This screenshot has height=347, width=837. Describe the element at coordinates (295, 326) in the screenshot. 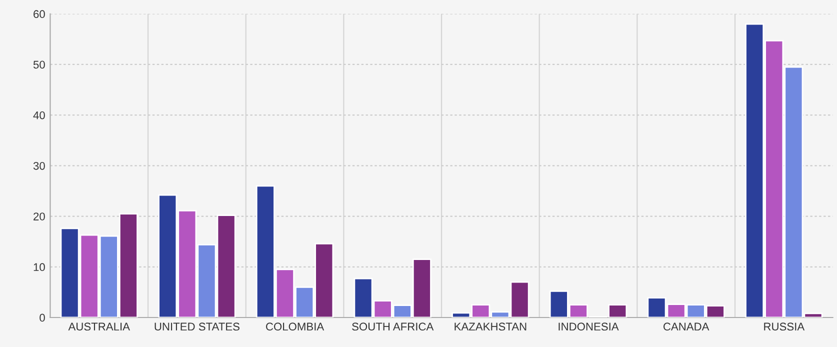

I see `x-tick-label: COLOMBIA` at that location.